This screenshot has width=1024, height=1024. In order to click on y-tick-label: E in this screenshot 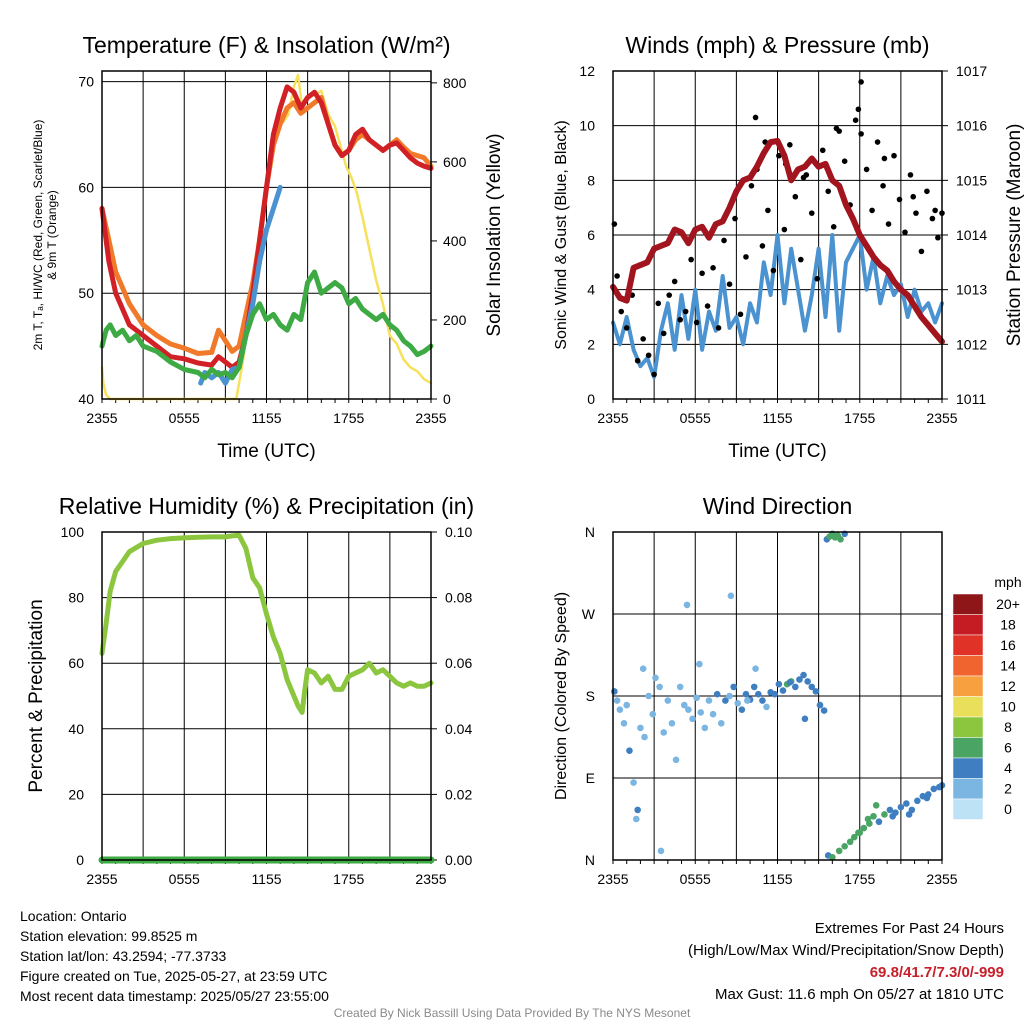, I will do `click(590, 778)`.